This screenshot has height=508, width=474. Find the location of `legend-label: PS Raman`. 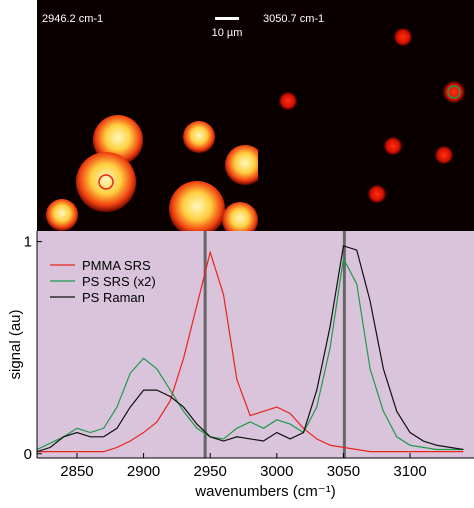

legend-label: PS Raman is located at coordinates (113, 297).